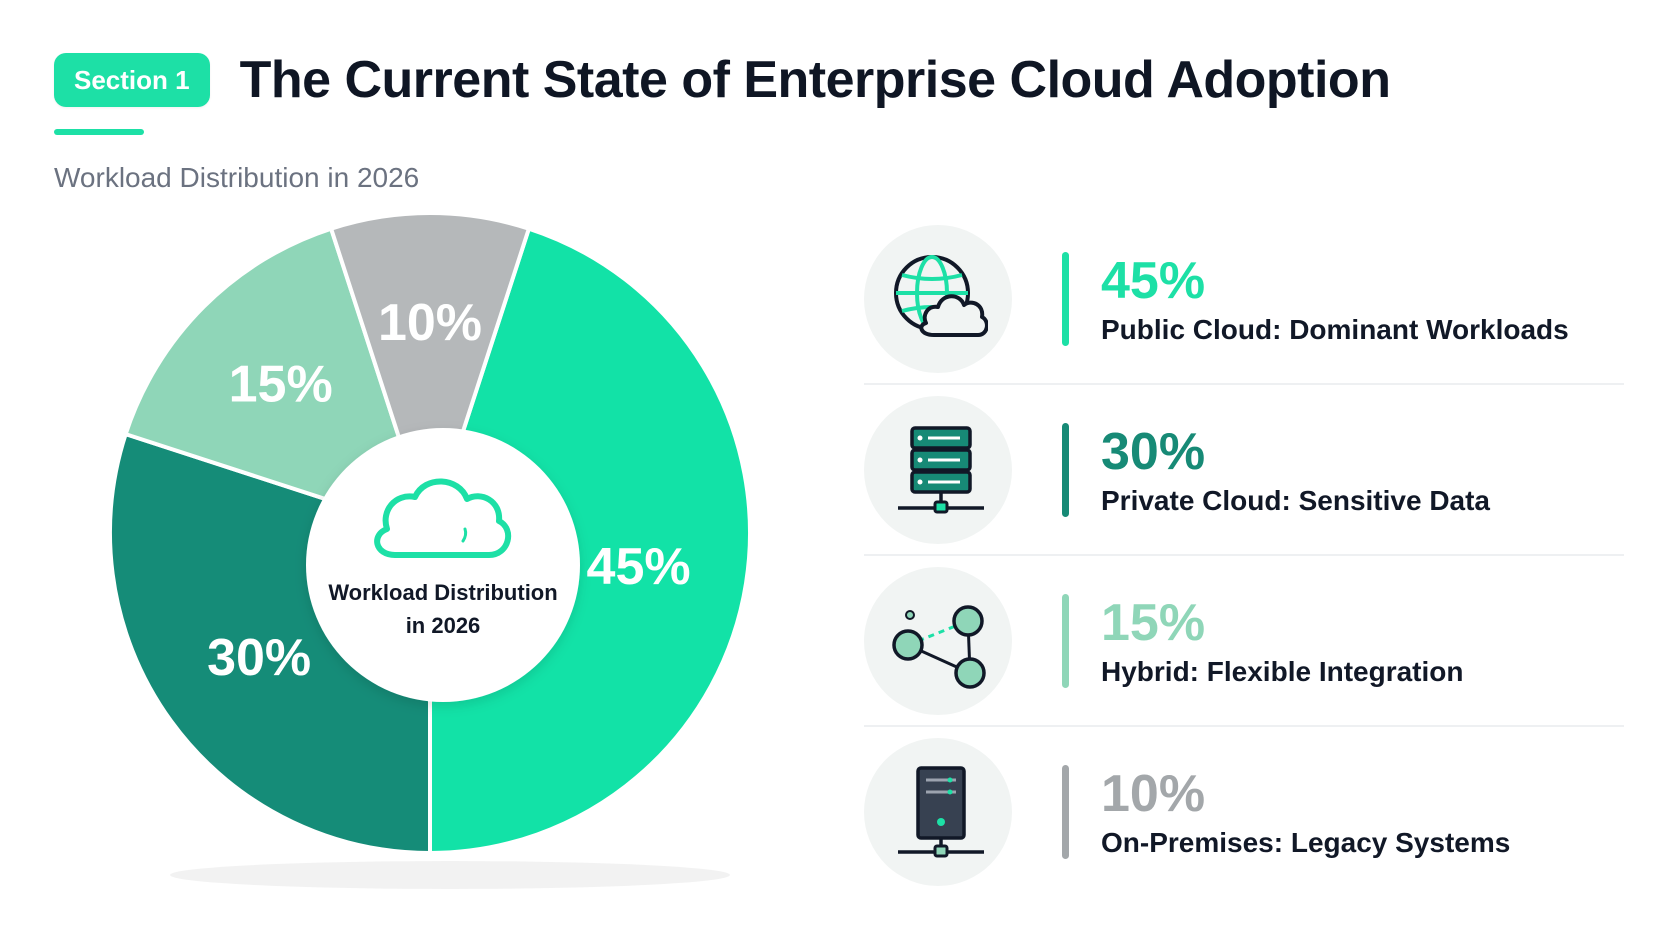 This screenshot has height=941, width=1672. What do you see at coordinates (639, 567) in the screenshot?
I see `pie-slice-label: 45%` at bounding box center [639, 567].